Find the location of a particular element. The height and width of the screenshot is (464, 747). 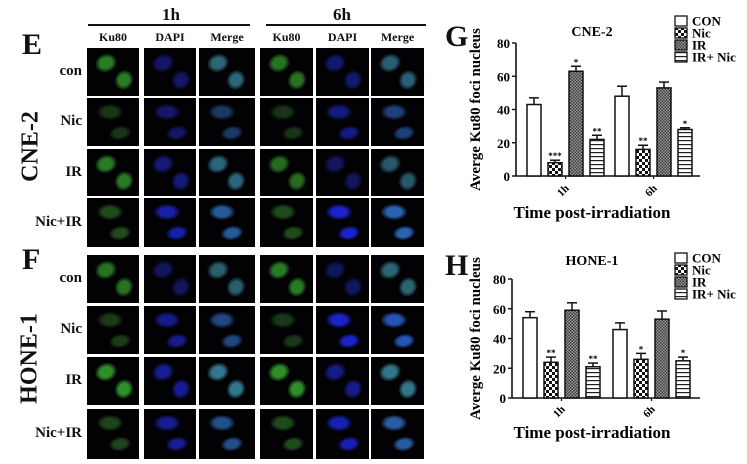

micrograph-hone-1-nic-ir-6h-merge is located at coordinates (397, 434).